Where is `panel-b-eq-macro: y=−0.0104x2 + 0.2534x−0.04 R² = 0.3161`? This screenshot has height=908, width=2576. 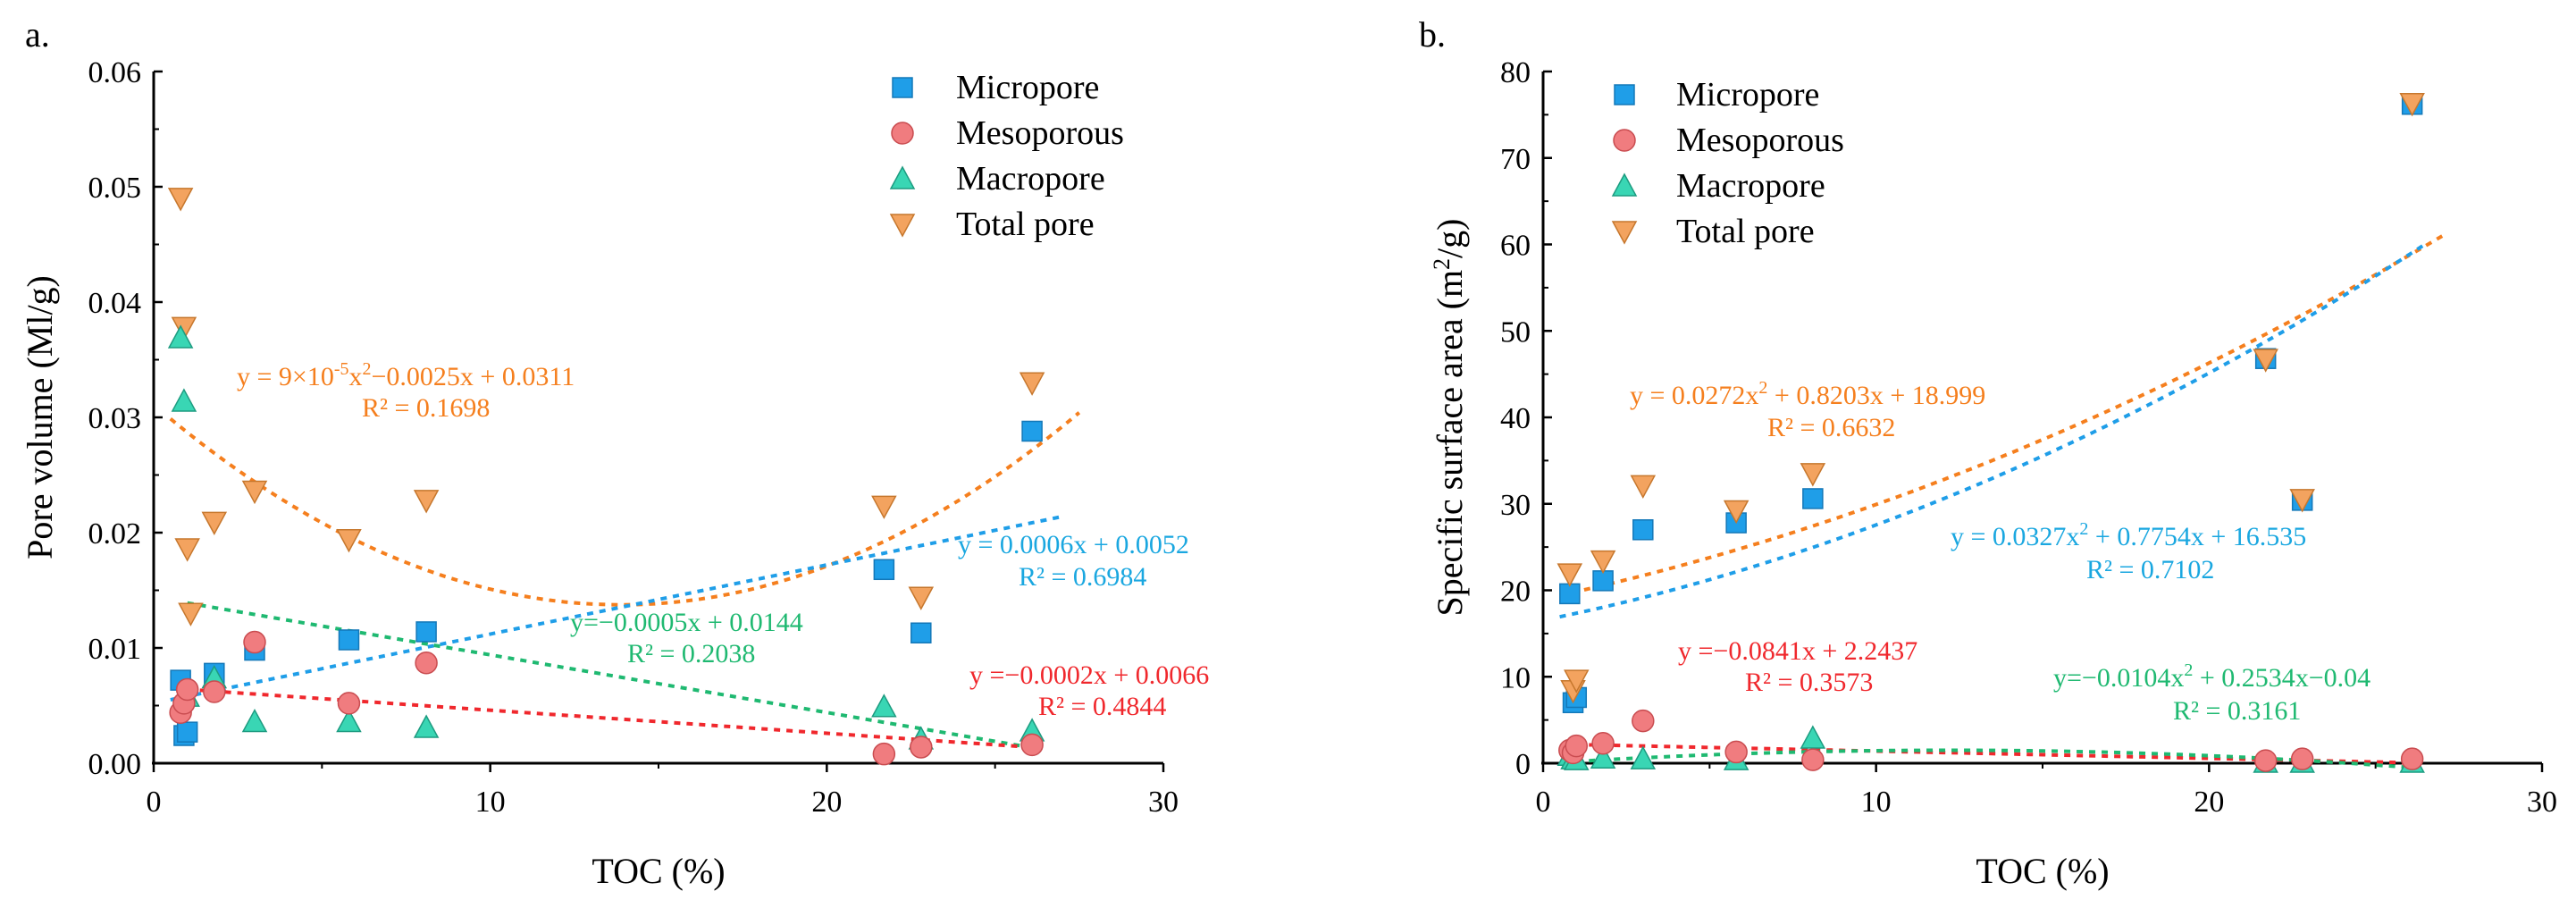 panel-b-eq-macro: y=−0.0104x2 + 0.2534x−0.04 R² = 0.3161 is located at coordinates (2211, 693).